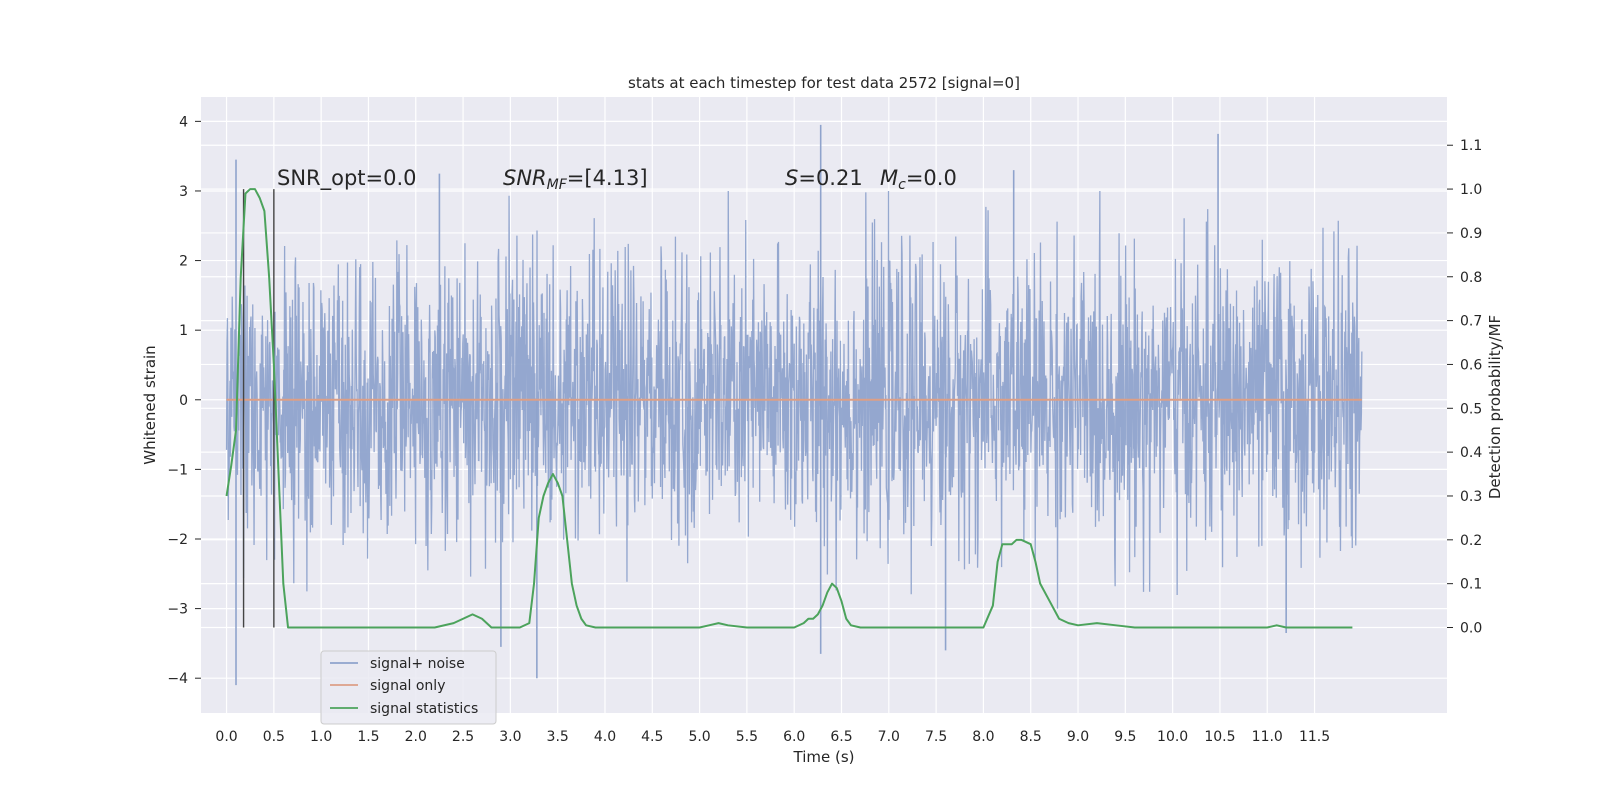 Image resolution: width=1600 pixels, height=800 pixels. I want to click on y2-tick-label-1: 0.1, so click(1471, 585).